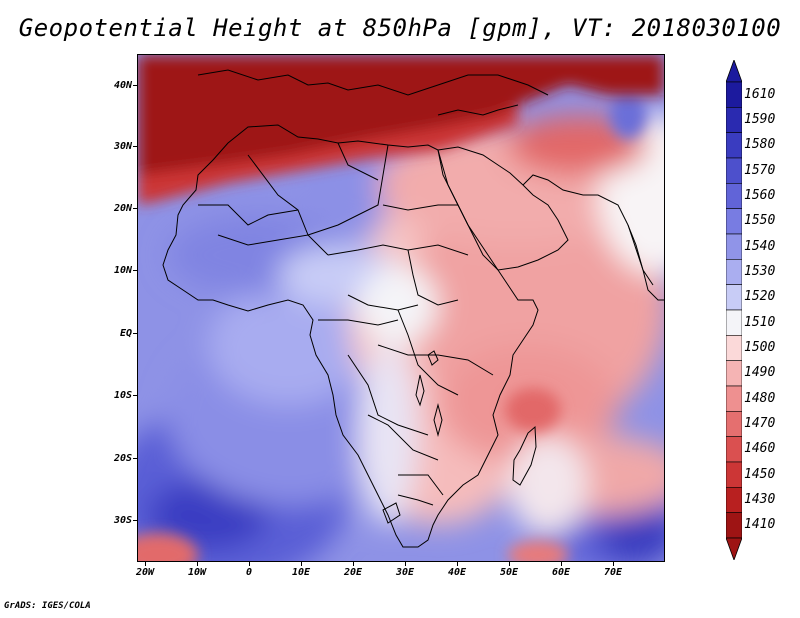 The image size is (800, 618). I want to click on colorbar-label: 1500, so click(760, 347).